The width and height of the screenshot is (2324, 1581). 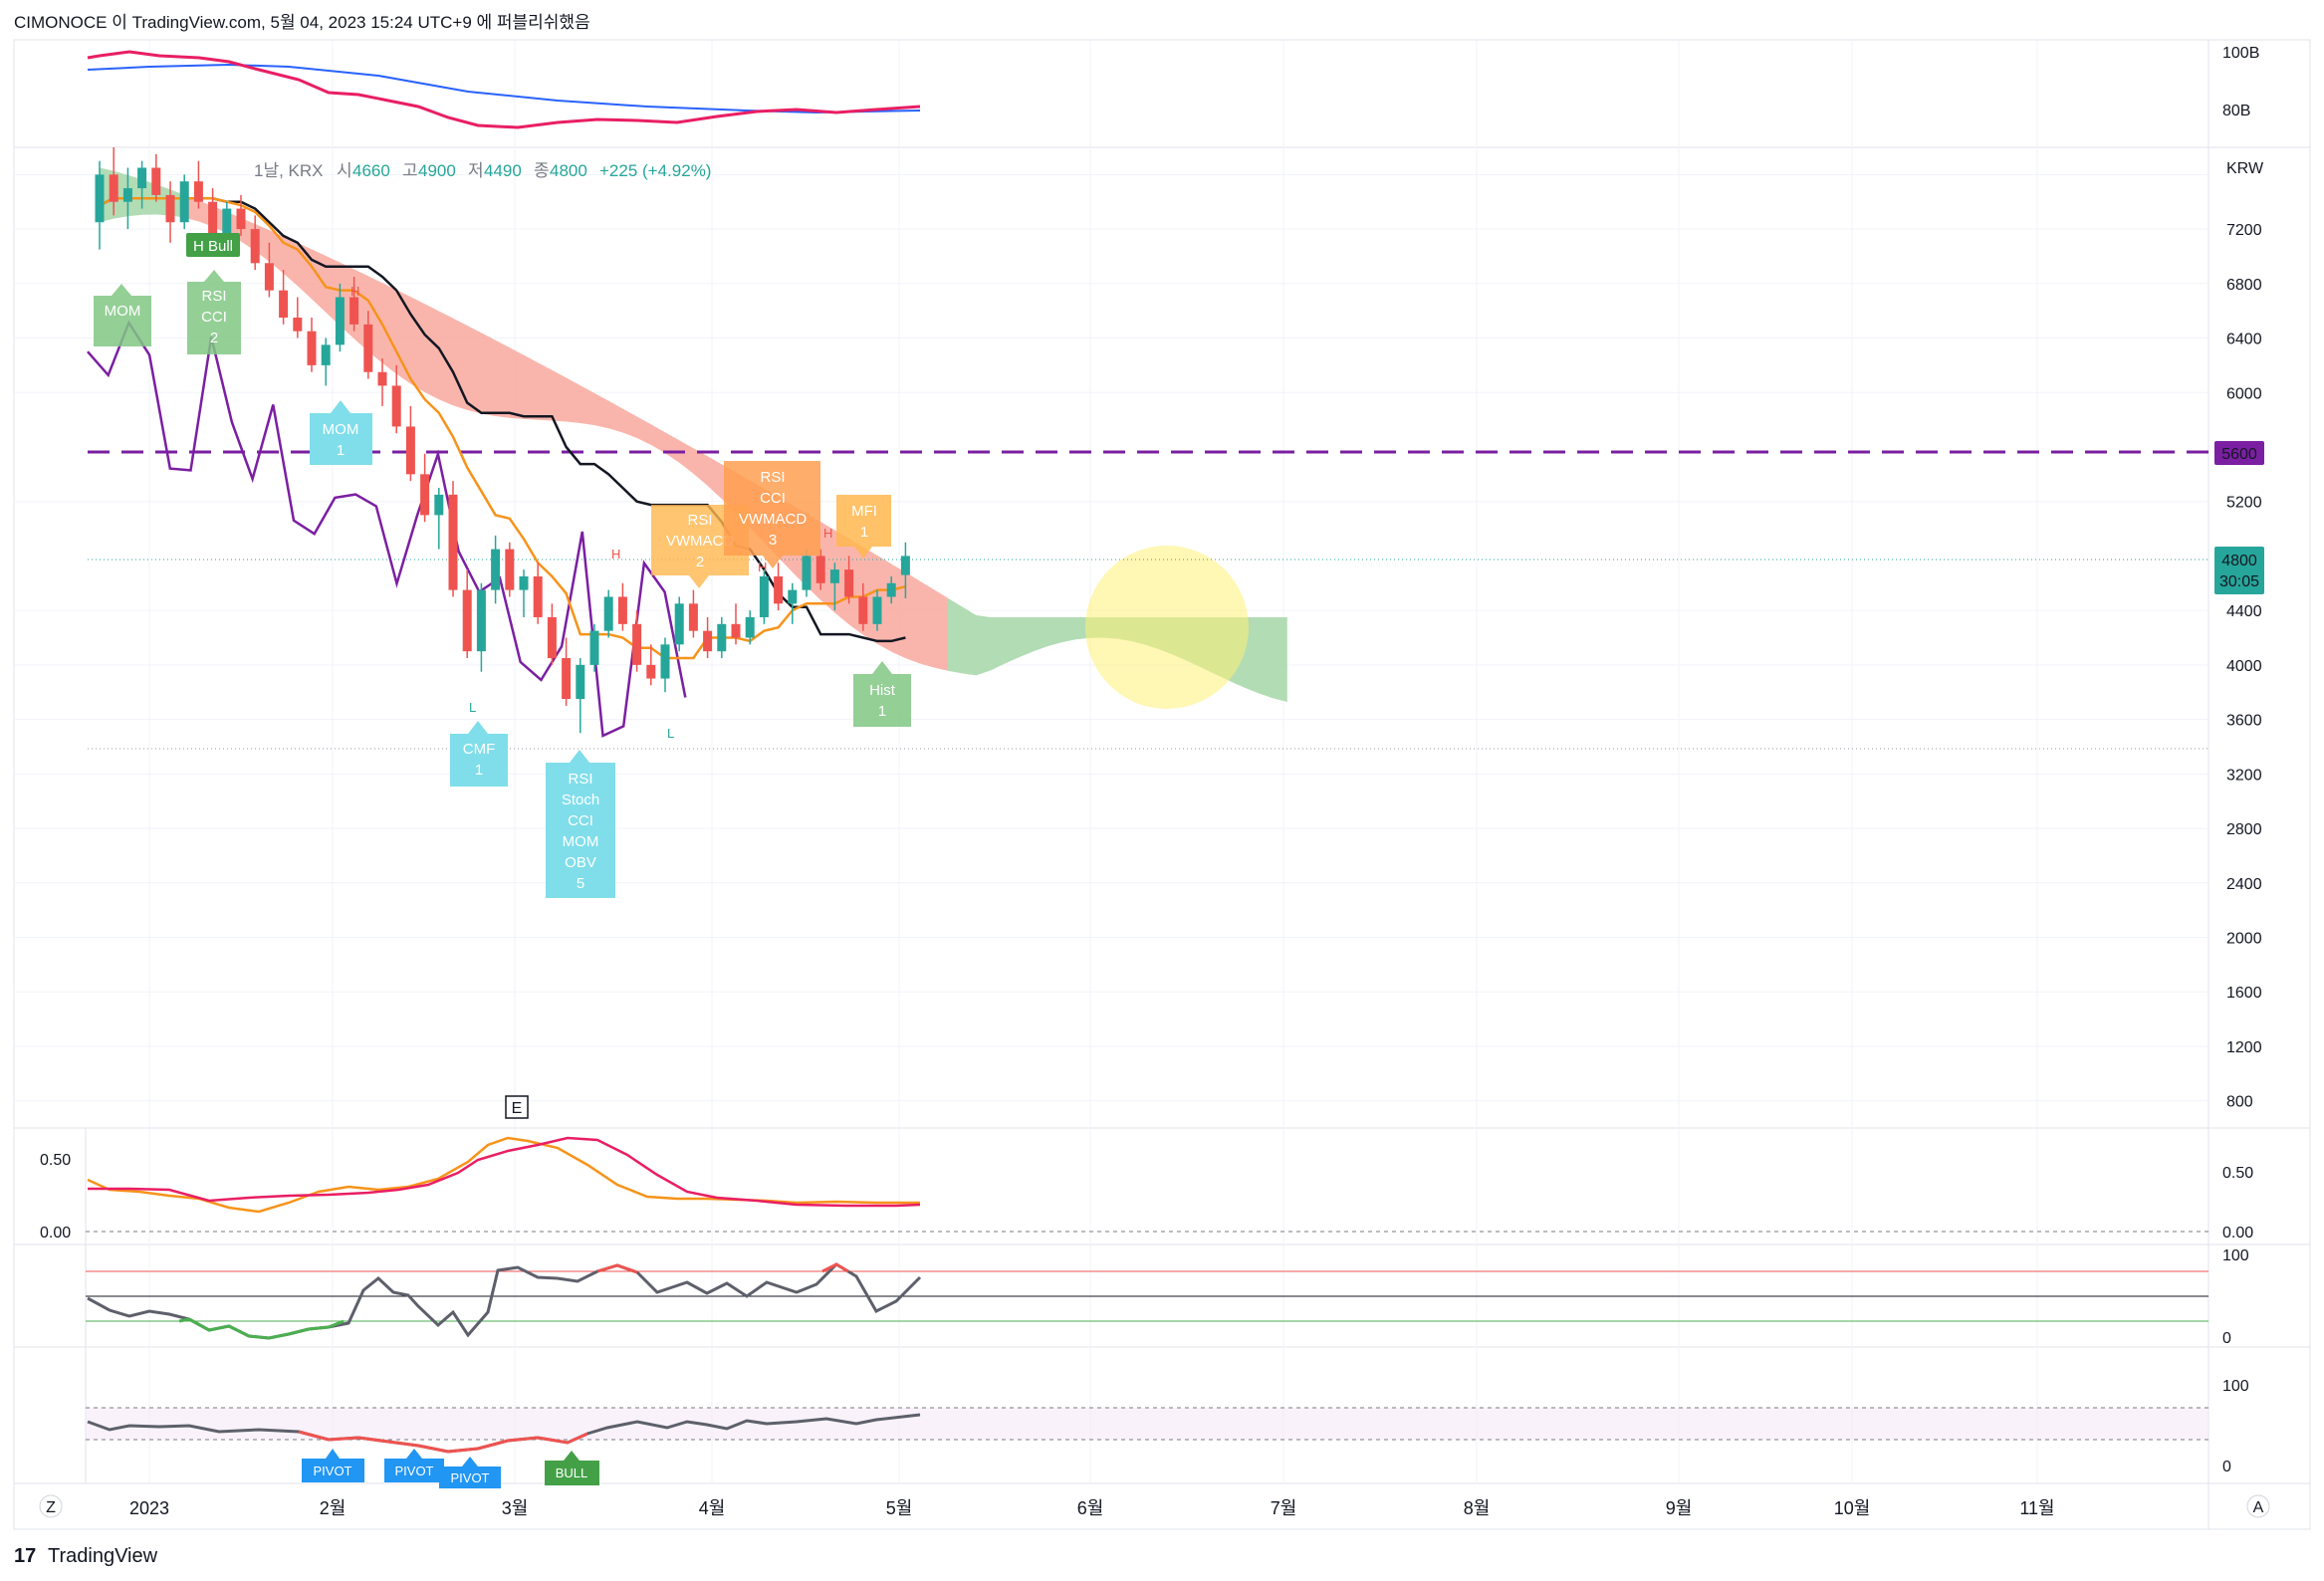 What do you see at coordinates (123, 311) in the screenshot?
I see `signal-mom-text: MOM` at bounding box center [123, 311].